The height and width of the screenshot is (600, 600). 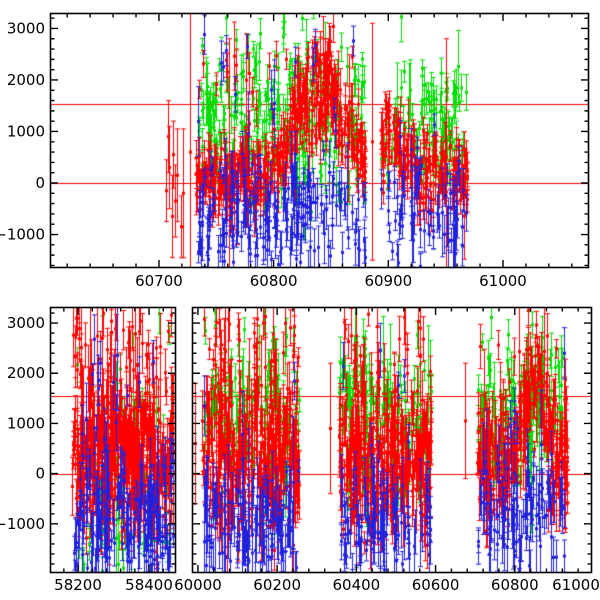 What do you see at coordinates (388, 281) in the screenshot?
I see `x-tick-label: 60900` at bounding box center [388, 281].